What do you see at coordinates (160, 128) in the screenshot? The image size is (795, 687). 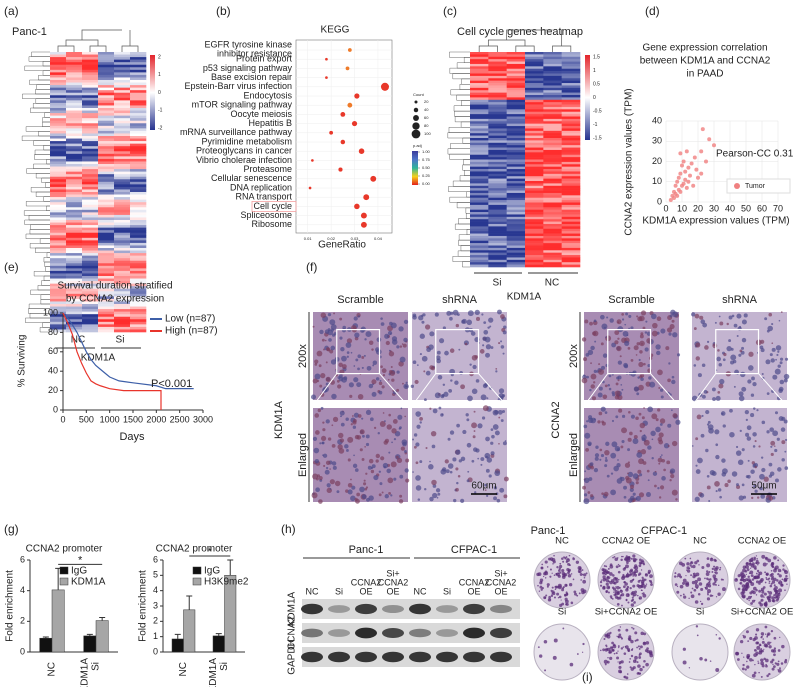 I see `colorbar-tick-label: -2` at bounding box center [160, 128].